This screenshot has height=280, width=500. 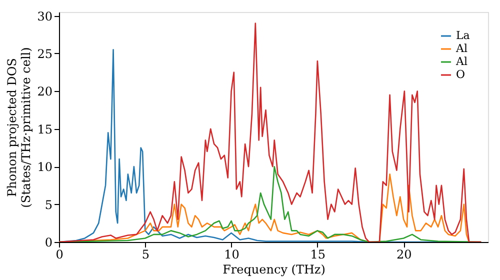 I want to click on x-tick-label: 5, so click(x=146, y=255).